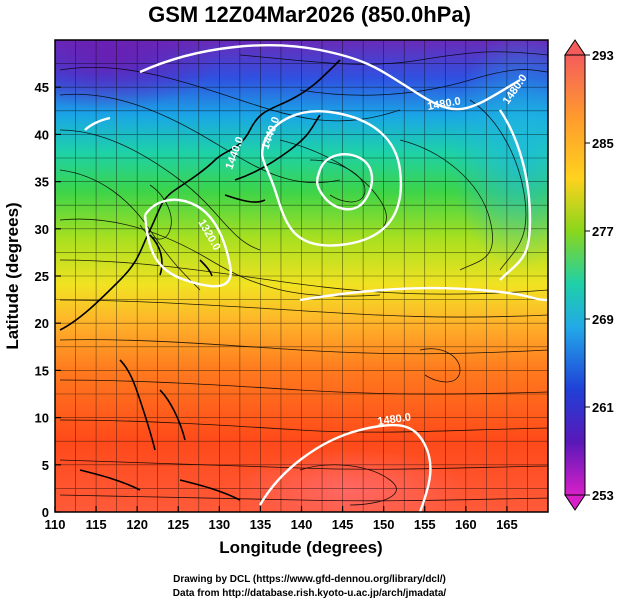 This screenshot has width=619, height=605. I want to click on colorbar-gradient, so click(575, 275).